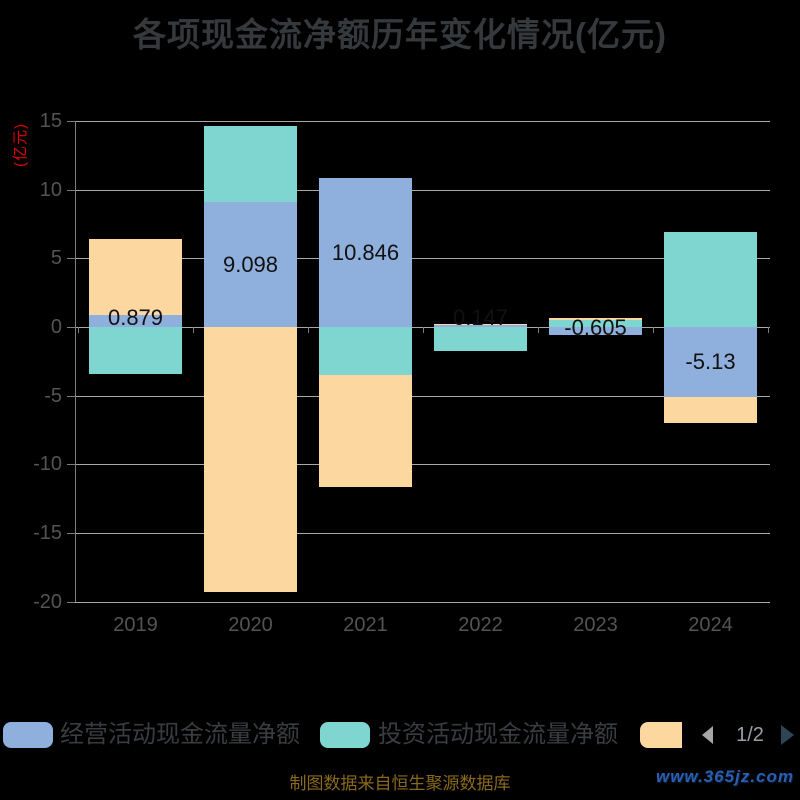 This screenshot has width=800, height=800. I want to click on bar-investing-2020, so click(250, 164).